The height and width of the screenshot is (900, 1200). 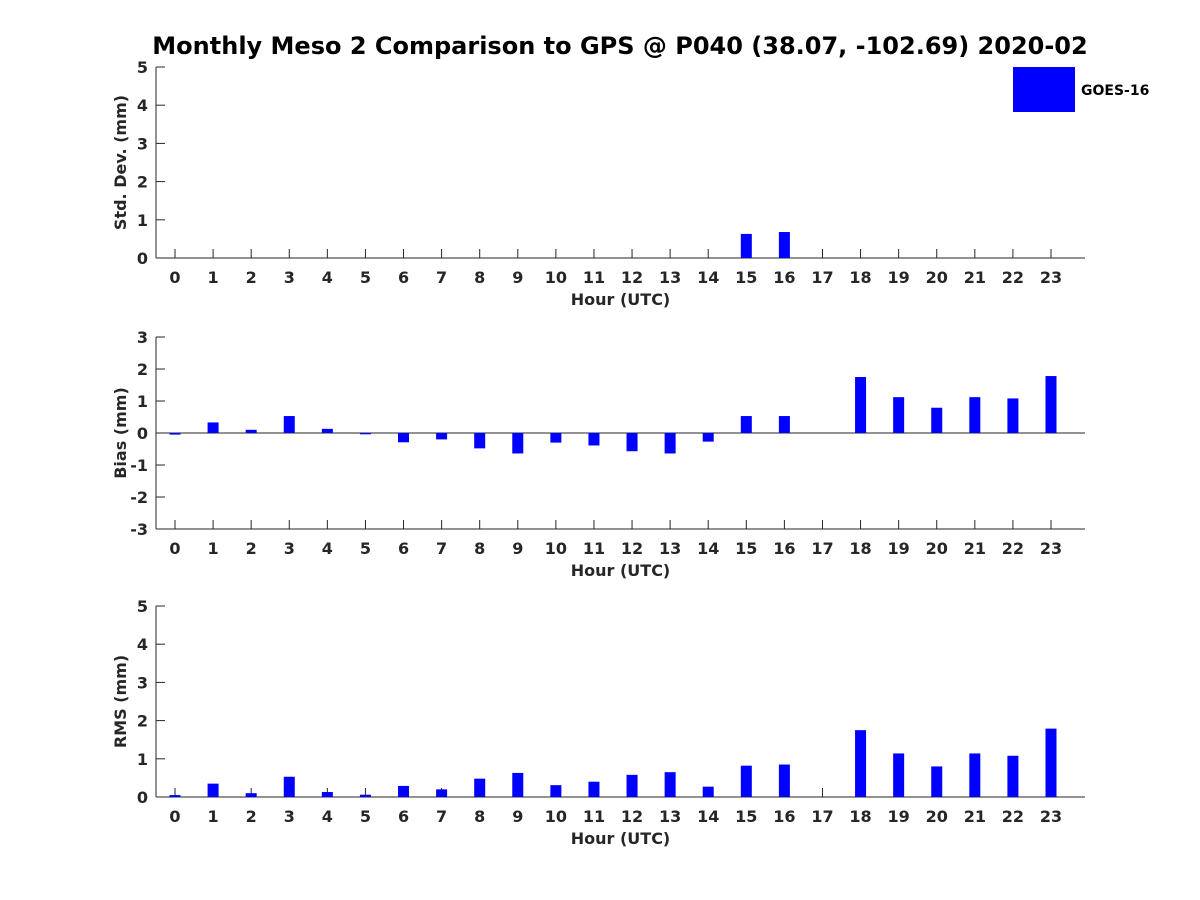 I want to click on y-tick-label: 4, so click(x=142, y=644).